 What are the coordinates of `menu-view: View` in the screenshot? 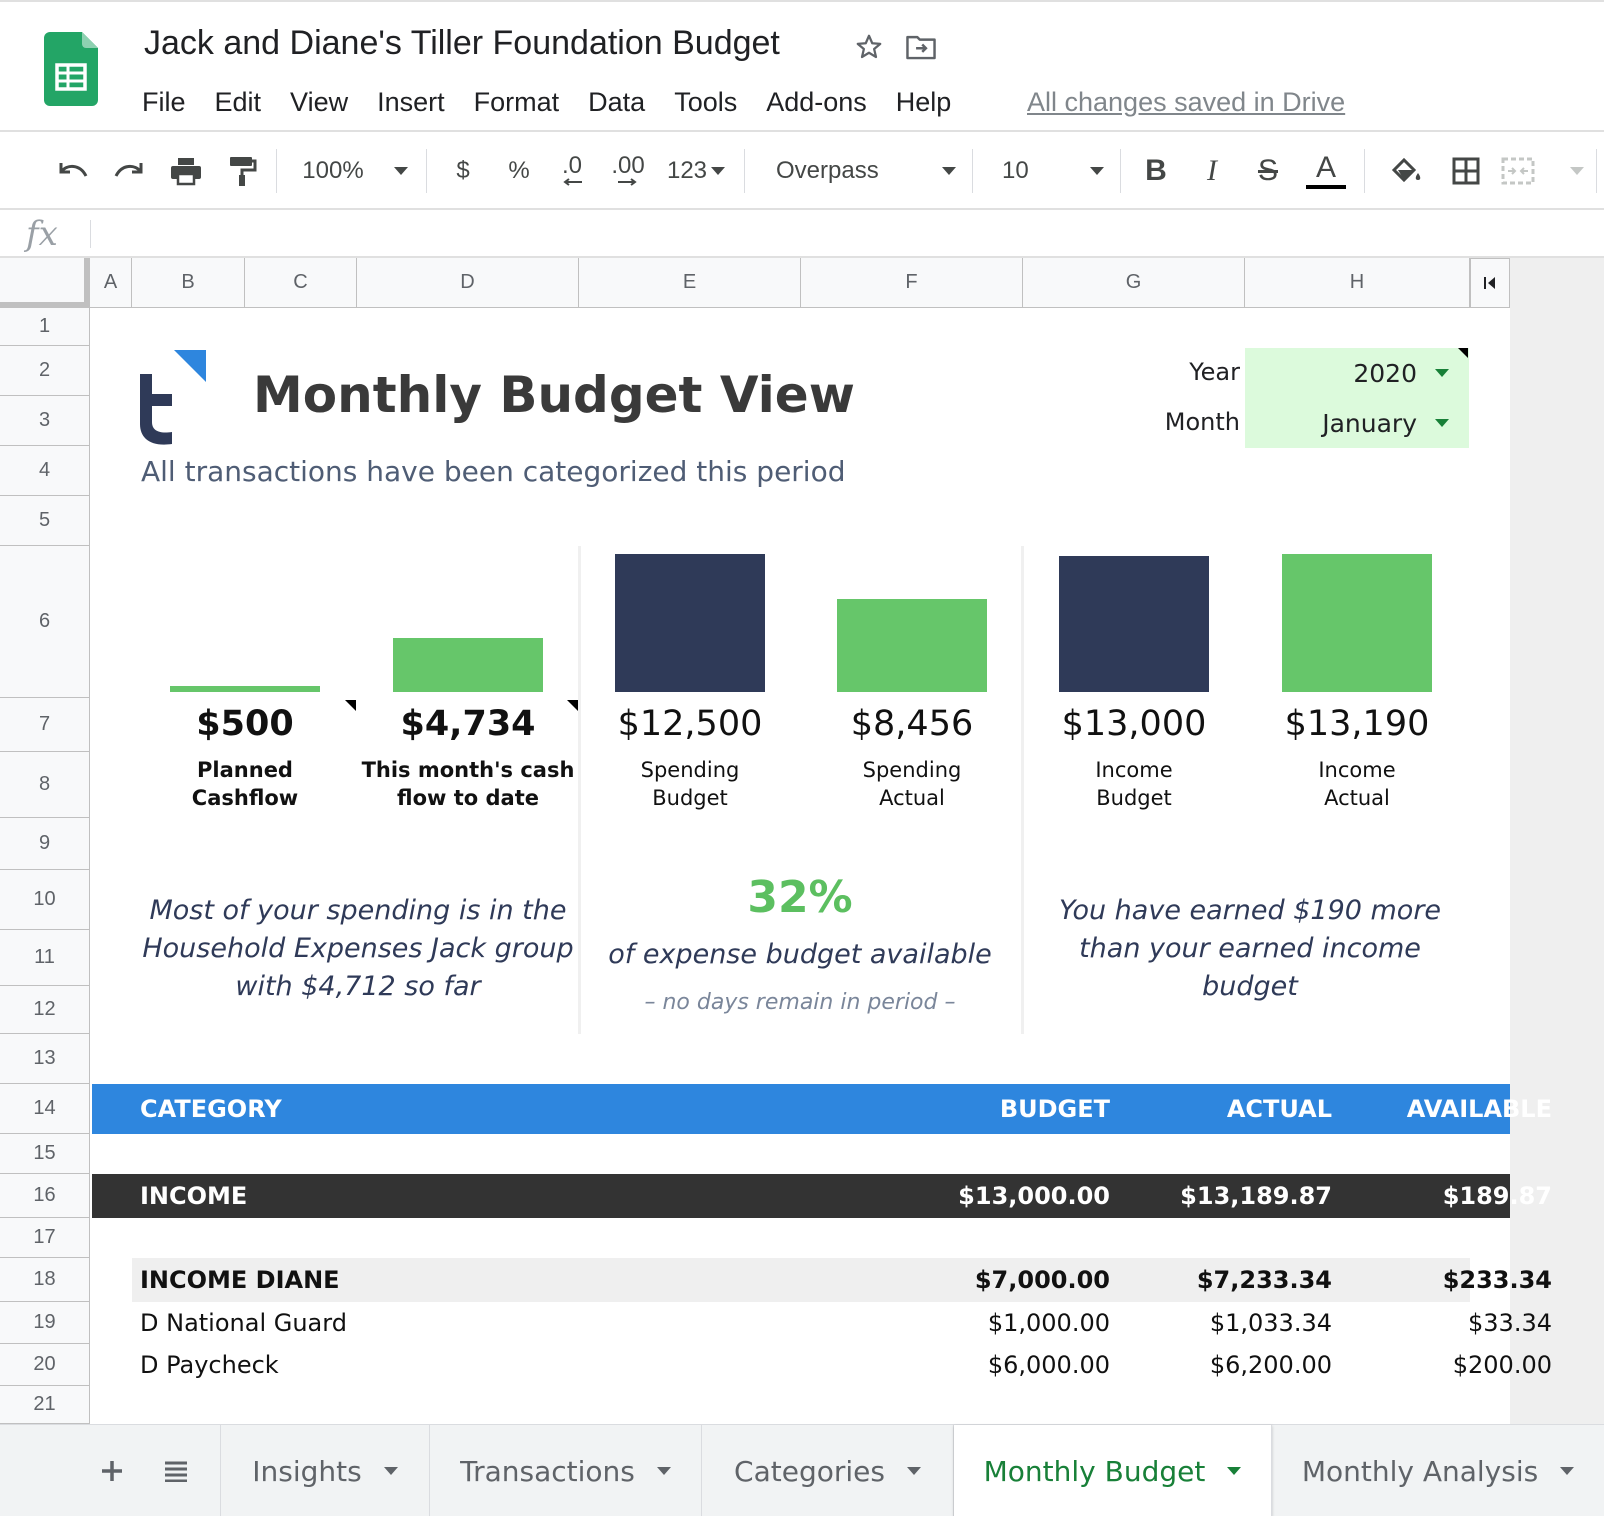 It's located at (319, 101).